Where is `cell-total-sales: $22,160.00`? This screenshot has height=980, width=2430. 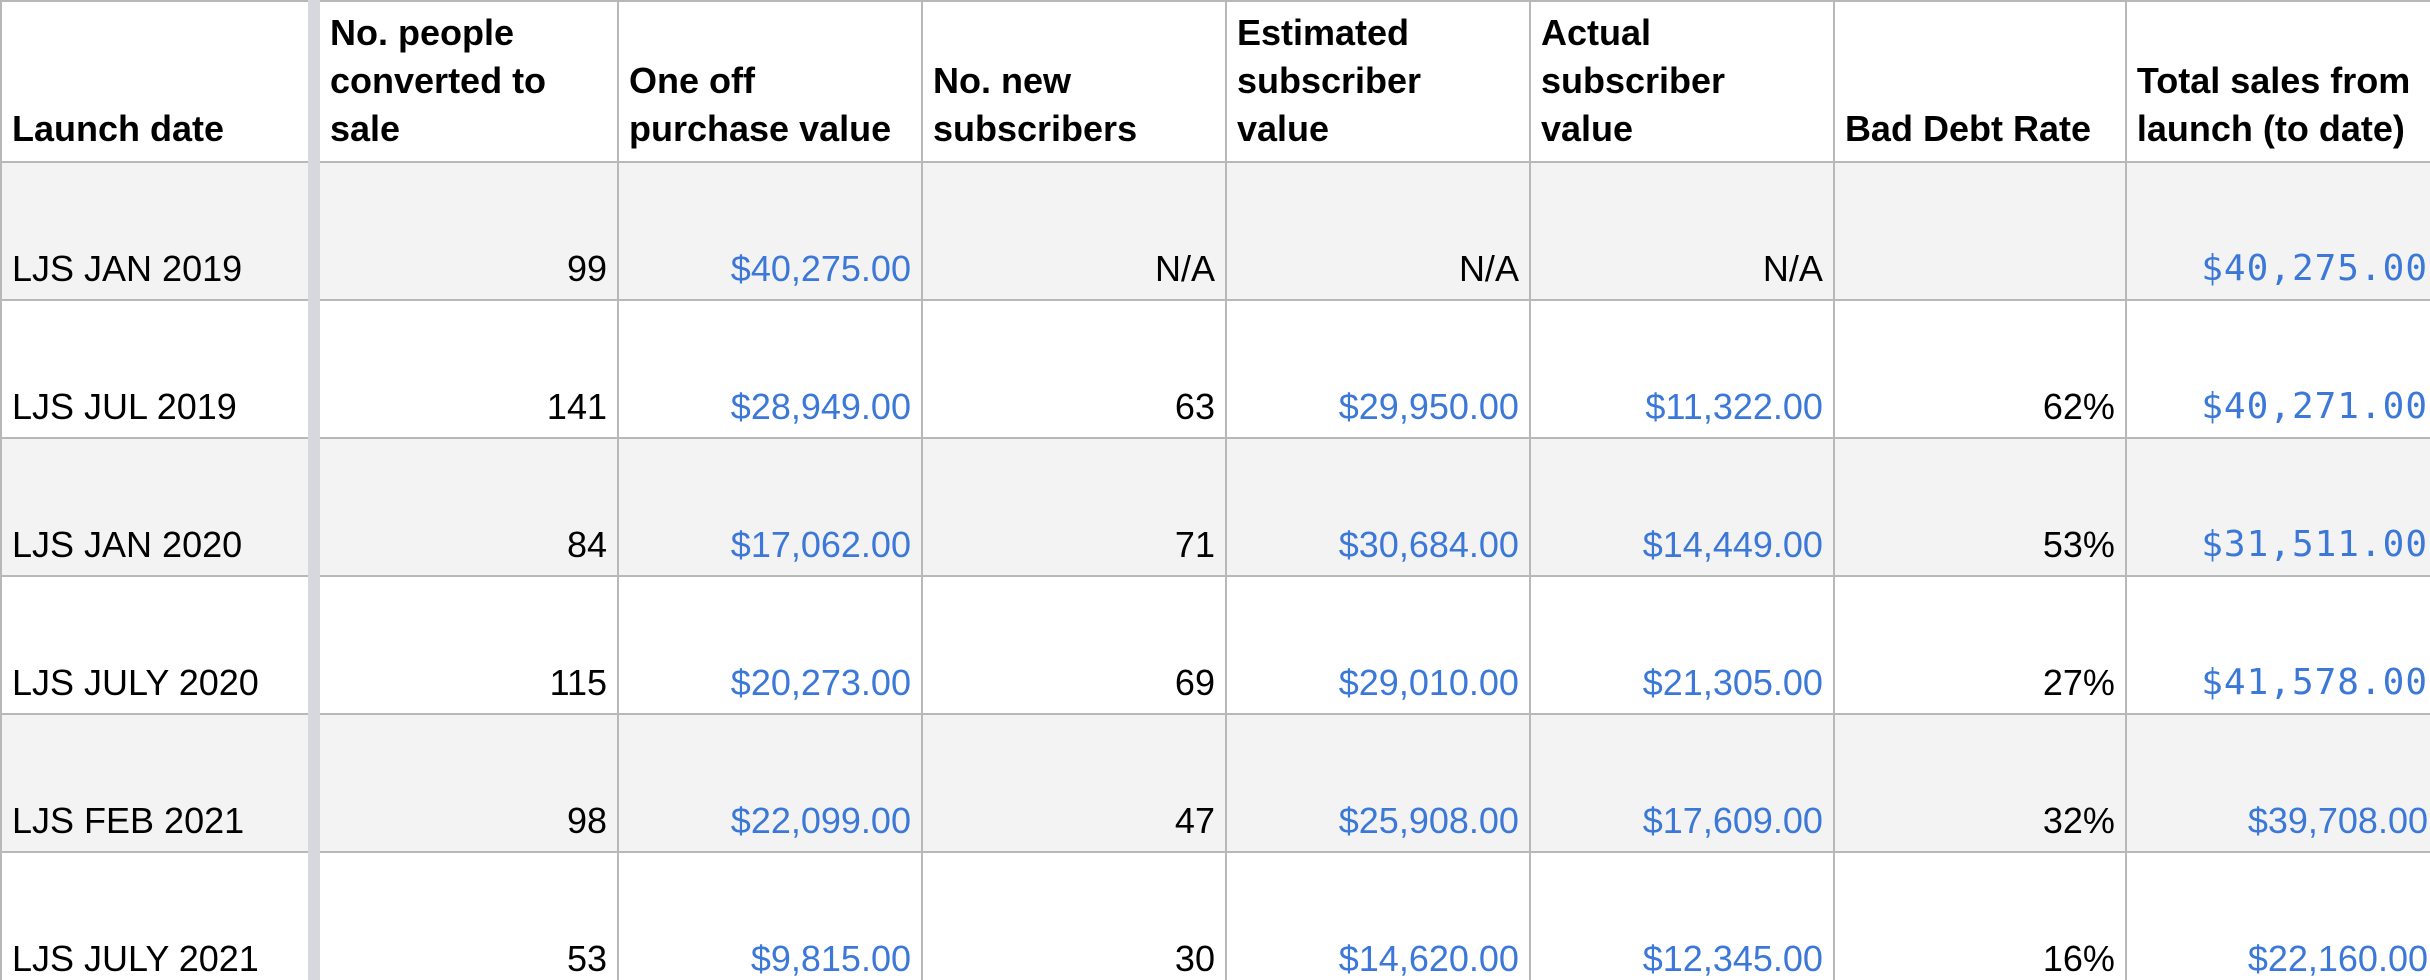
cell-total-sales: $22,160.00 is located at coordinates (2277, 915).